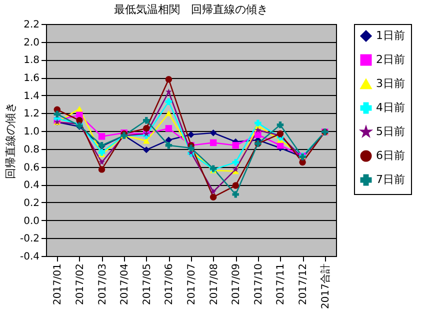 The height and width of the screenshot is (327, 429). Describe the element at coordinates (281, 285) in the screenshot. I see `x-tick-label: 2017/11` at that location.